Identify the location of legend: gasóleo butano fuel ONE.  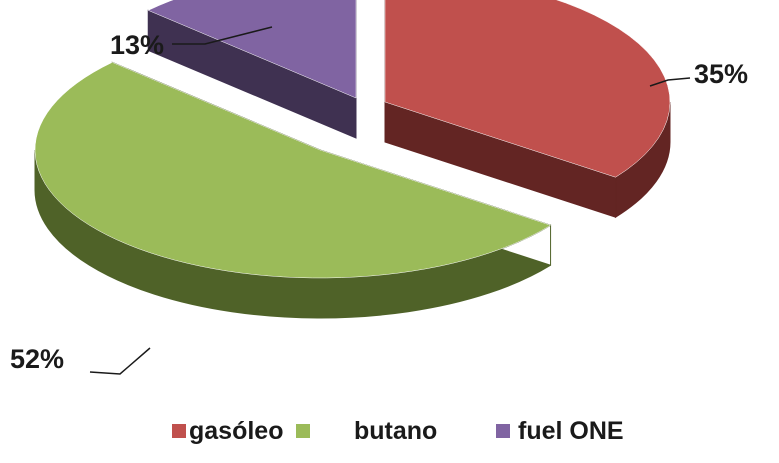
(398, 431).